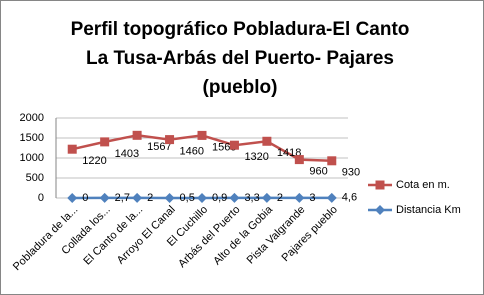 The image size is (484, 295). What do you see at coordinates (251, 198) in the screenshot?
I see `data-label: 3,3` at bounding box center [251, 198].